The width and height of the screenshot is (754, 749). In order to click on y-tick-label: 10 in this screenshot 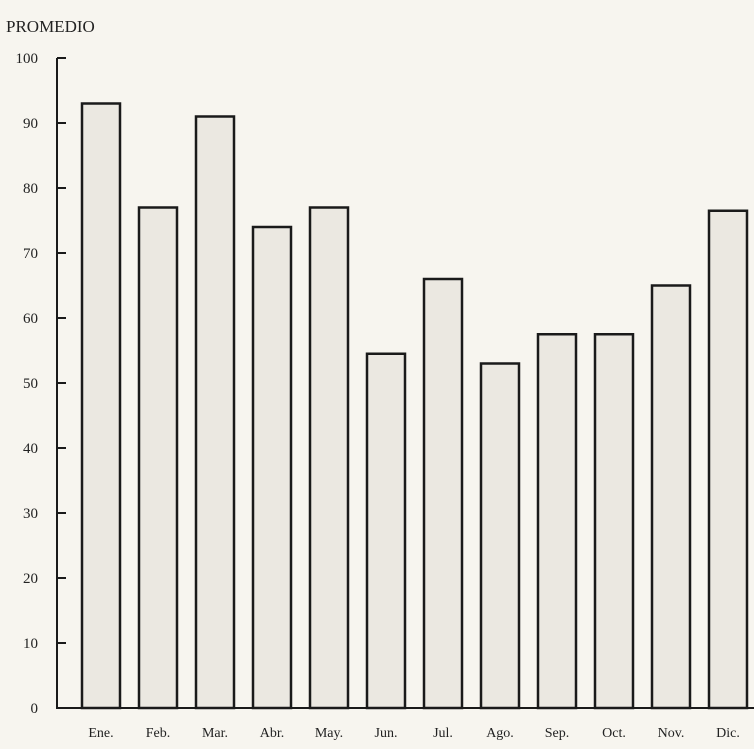, I will do `click(30, 644)`.